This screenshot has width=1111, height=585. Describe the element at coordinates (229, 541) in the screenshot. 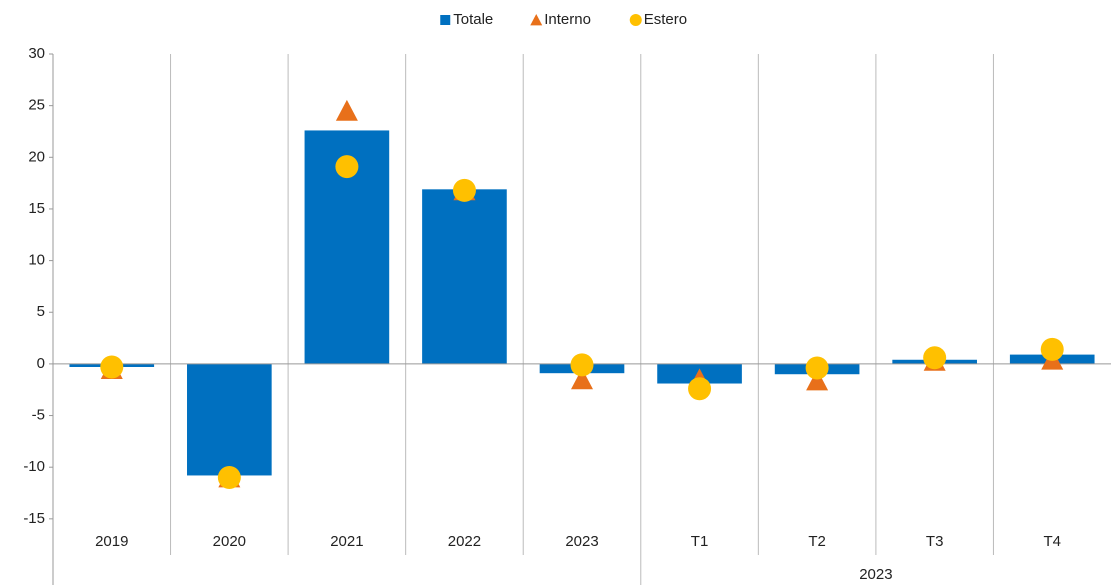

I see `x-tick-label: 2020` at that location.